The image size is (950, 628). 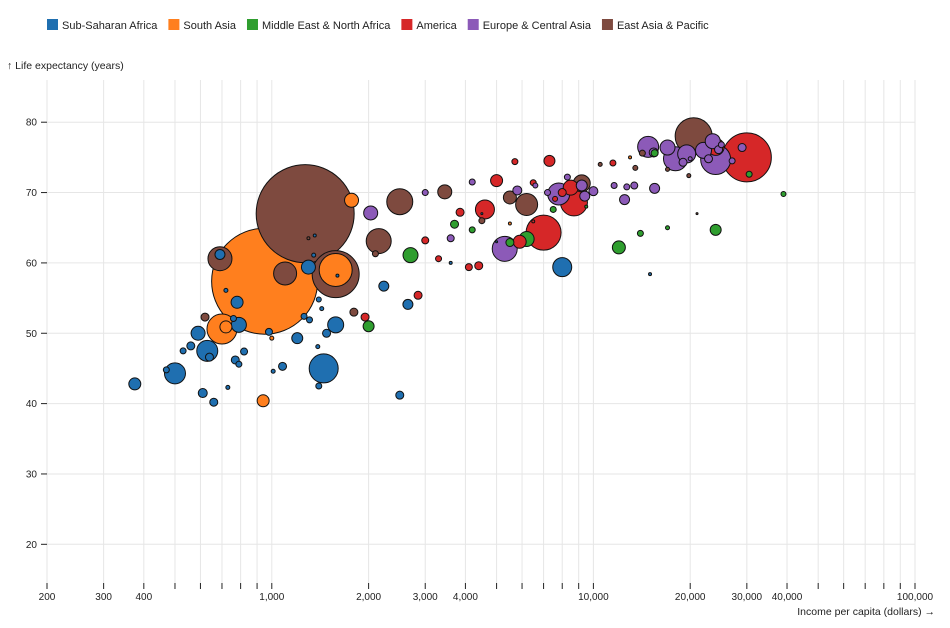 I want to click on legend-label: America, so click(x=436, y=26).